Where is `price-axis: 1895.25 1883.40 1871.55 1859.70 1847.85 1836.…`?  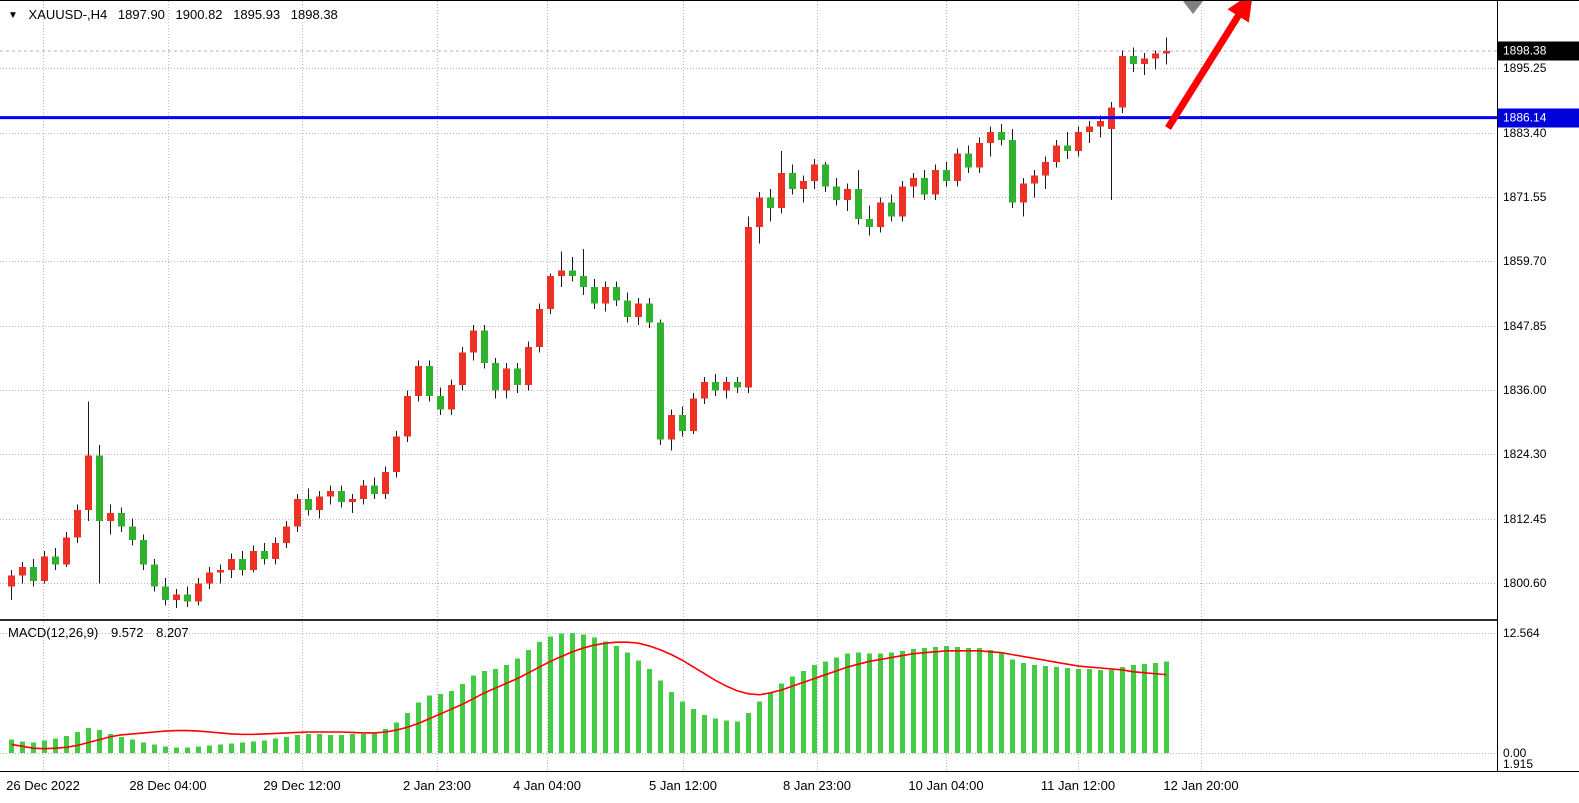 price-axis: 1895.25 1883.40 1871.55 1859.70 1847.85 1836.… is located at coordinates (1538, 386).